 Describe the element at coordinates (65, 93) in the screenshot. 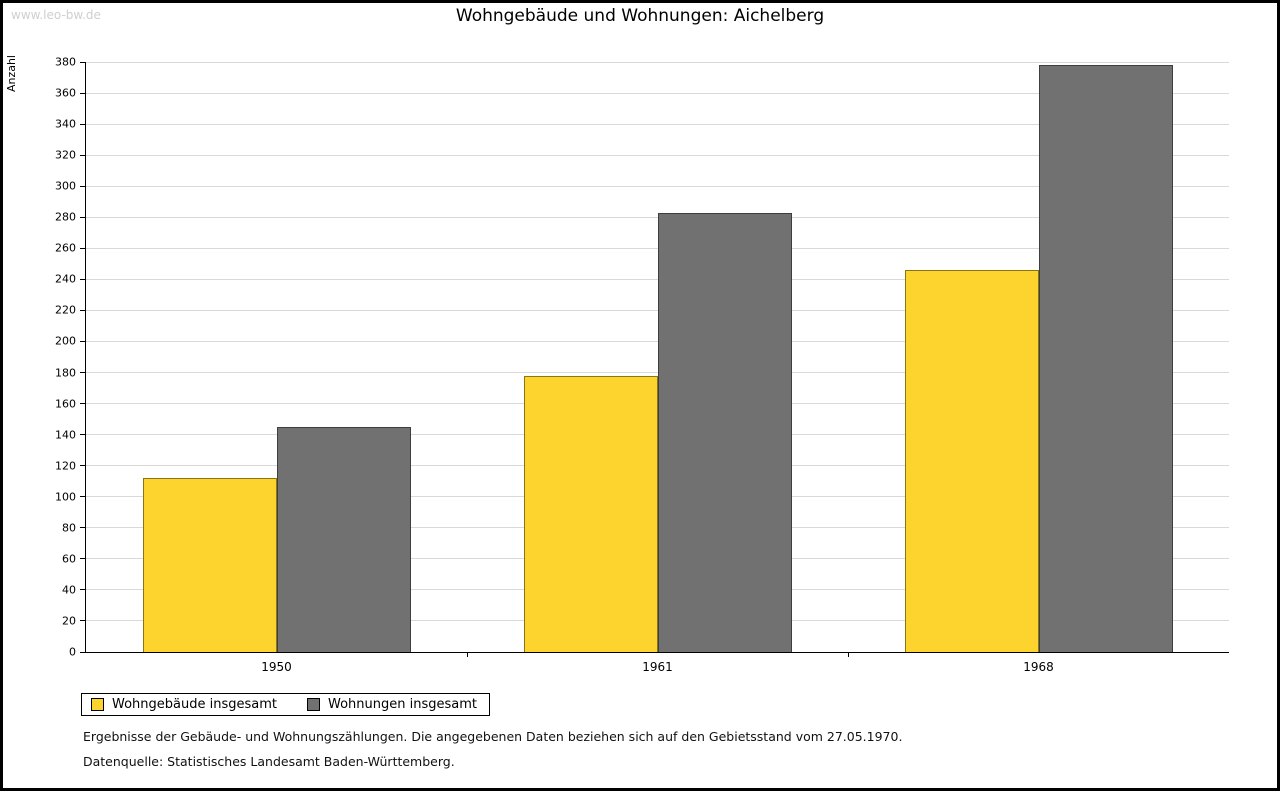

I see `y-axis-tick-label: 360` at that location.